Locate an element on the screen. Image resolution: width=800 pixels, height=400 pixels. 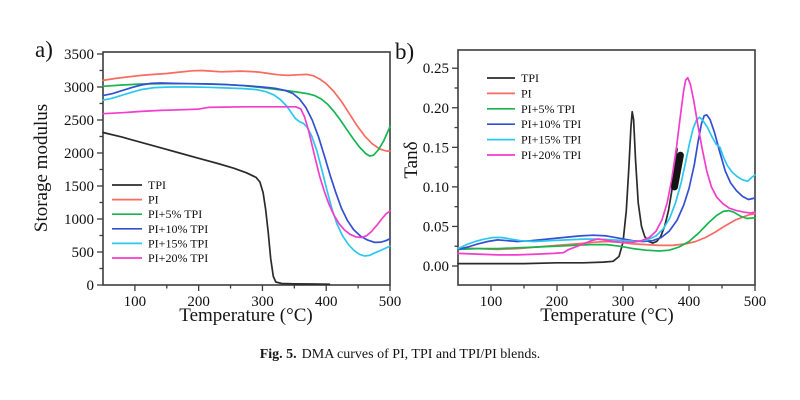
chart-a-legend-label-pi-5-tpi: PI+5% TPI is located at coordinates (175, 214).